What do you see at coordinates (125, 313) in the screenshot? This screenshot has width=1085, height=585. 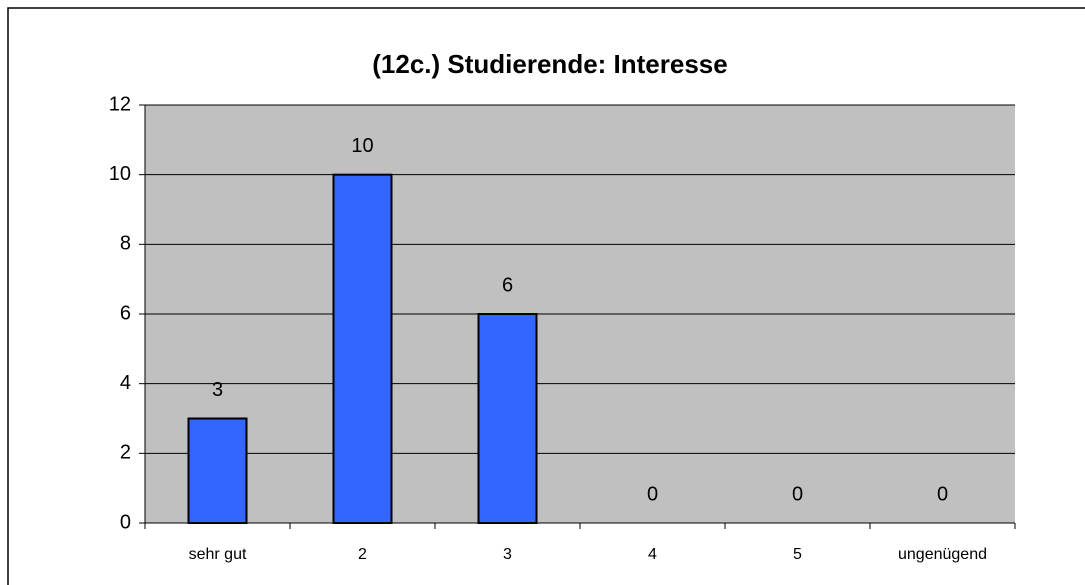 I see `y-tick-label: 6` at bounding box center [125, 313].